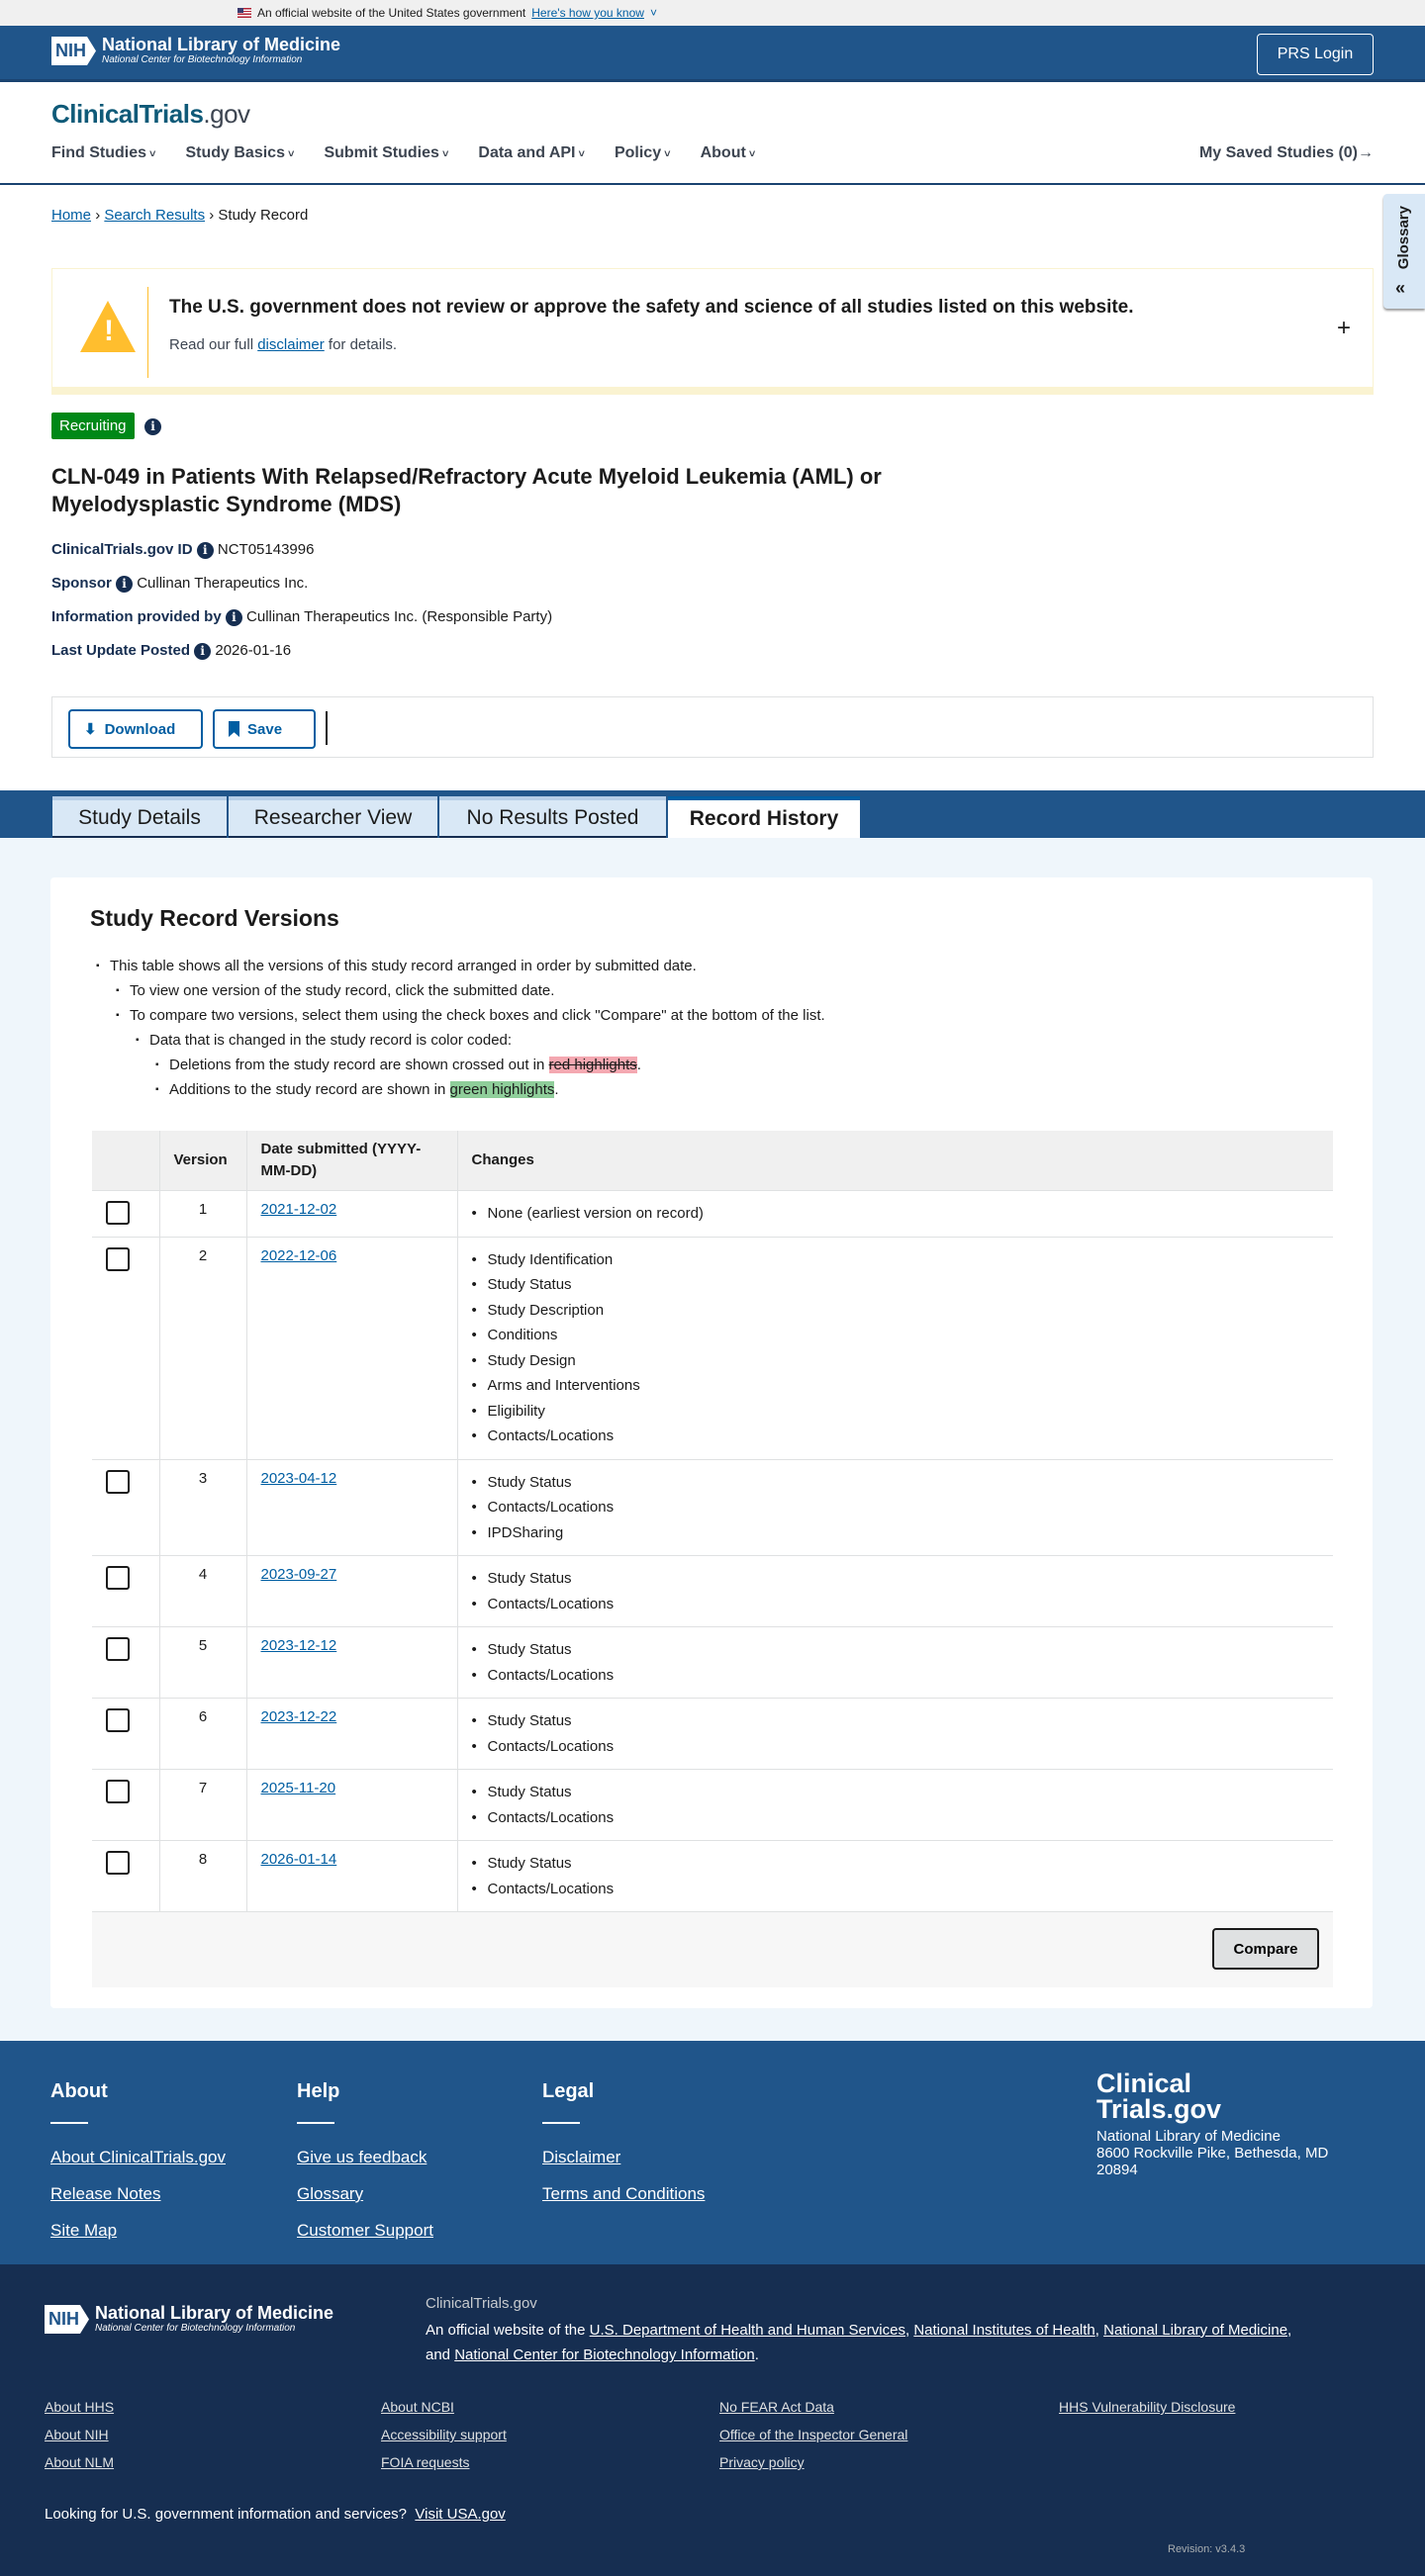  Describe the element at coordinates (139, 817) in the screenshot. I see `tab-study-details: Study Details` at that location.